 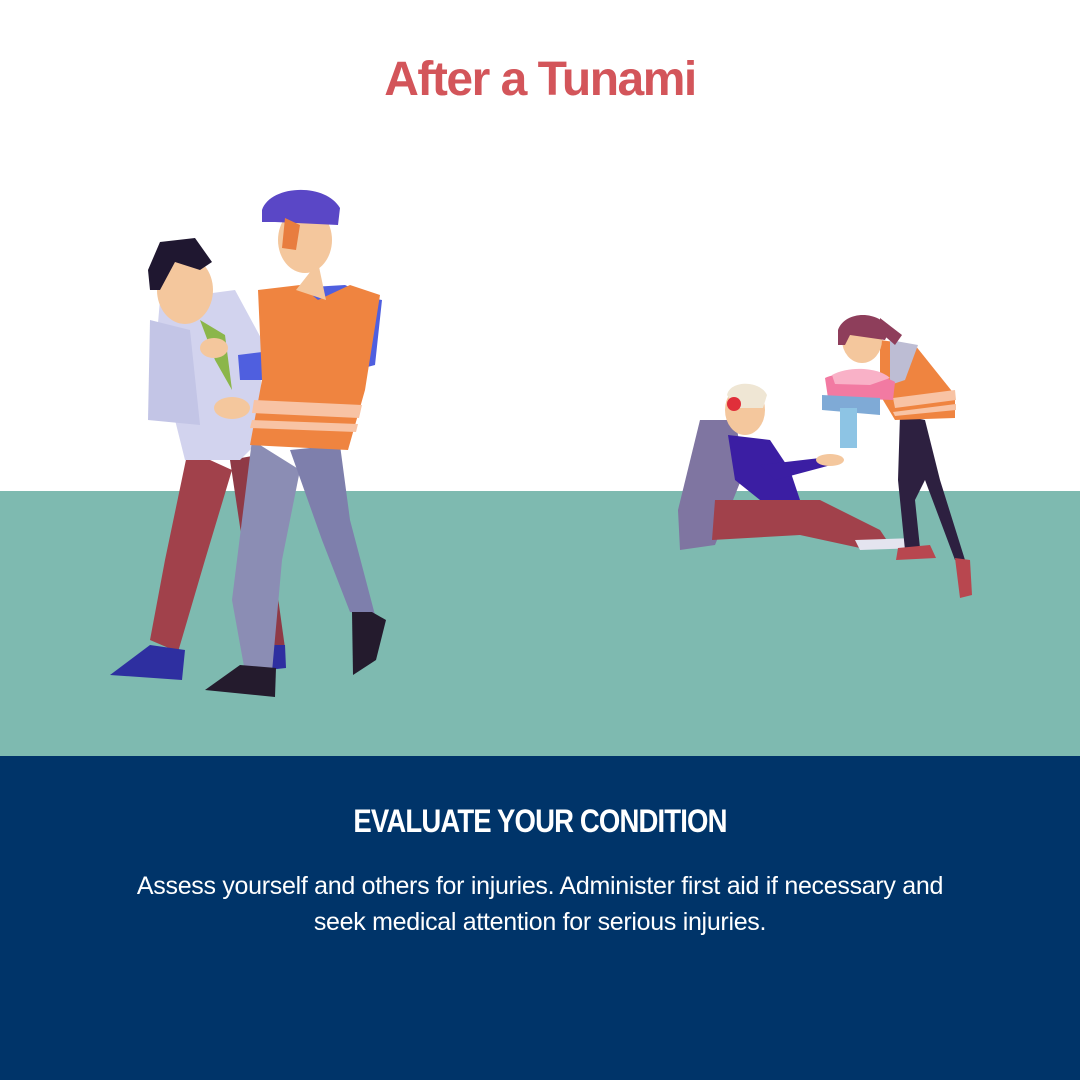 What do you see at coordinates (825, 456) in the screenshot?
I see `rescuer-giving-aid-to-seated-injured-person-illustration` at bounding box center [825, 456].